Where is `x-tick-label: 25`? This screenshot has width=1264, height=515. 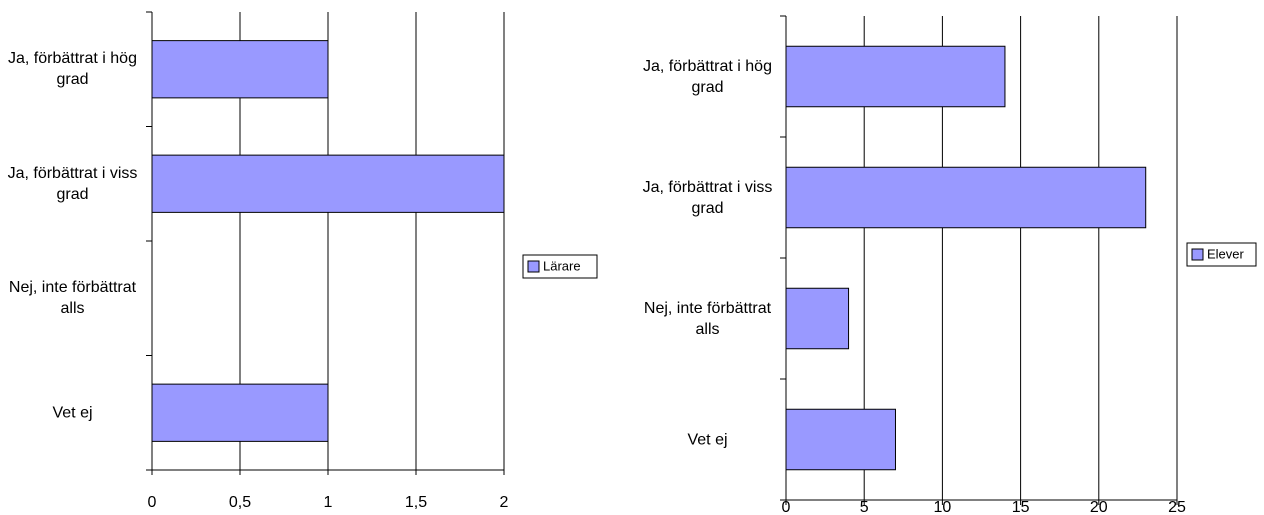
x-tick-label: 25 is located at coordinates (1177, 507).